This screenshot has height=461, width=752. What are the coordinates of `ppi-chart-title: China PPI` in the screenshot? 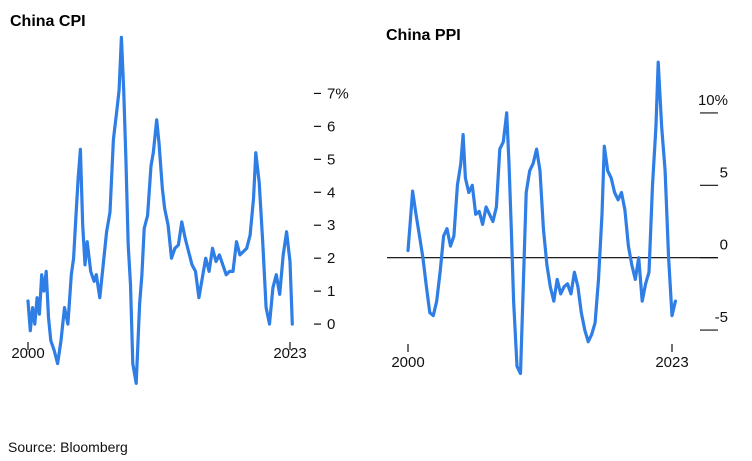 It's located at (423, 35).